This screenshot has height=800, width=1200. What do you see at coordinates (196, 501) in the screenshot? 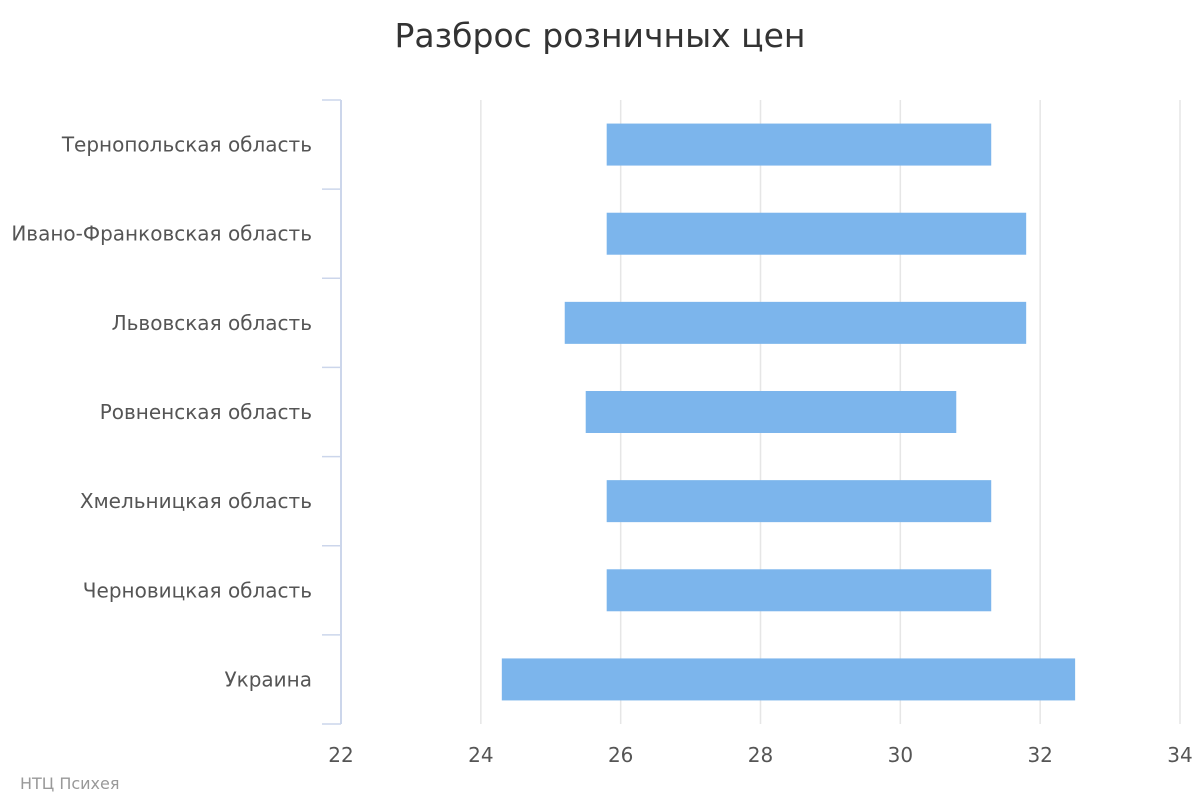
I see `category-label: Хмельницкая область` at bounding box center [196, 501].